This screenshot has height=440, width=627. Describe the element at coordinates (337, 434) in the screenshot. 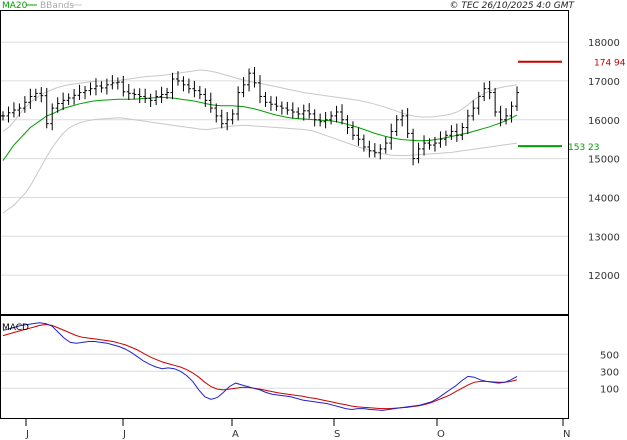

I see `x-tick-label: S` at that location.